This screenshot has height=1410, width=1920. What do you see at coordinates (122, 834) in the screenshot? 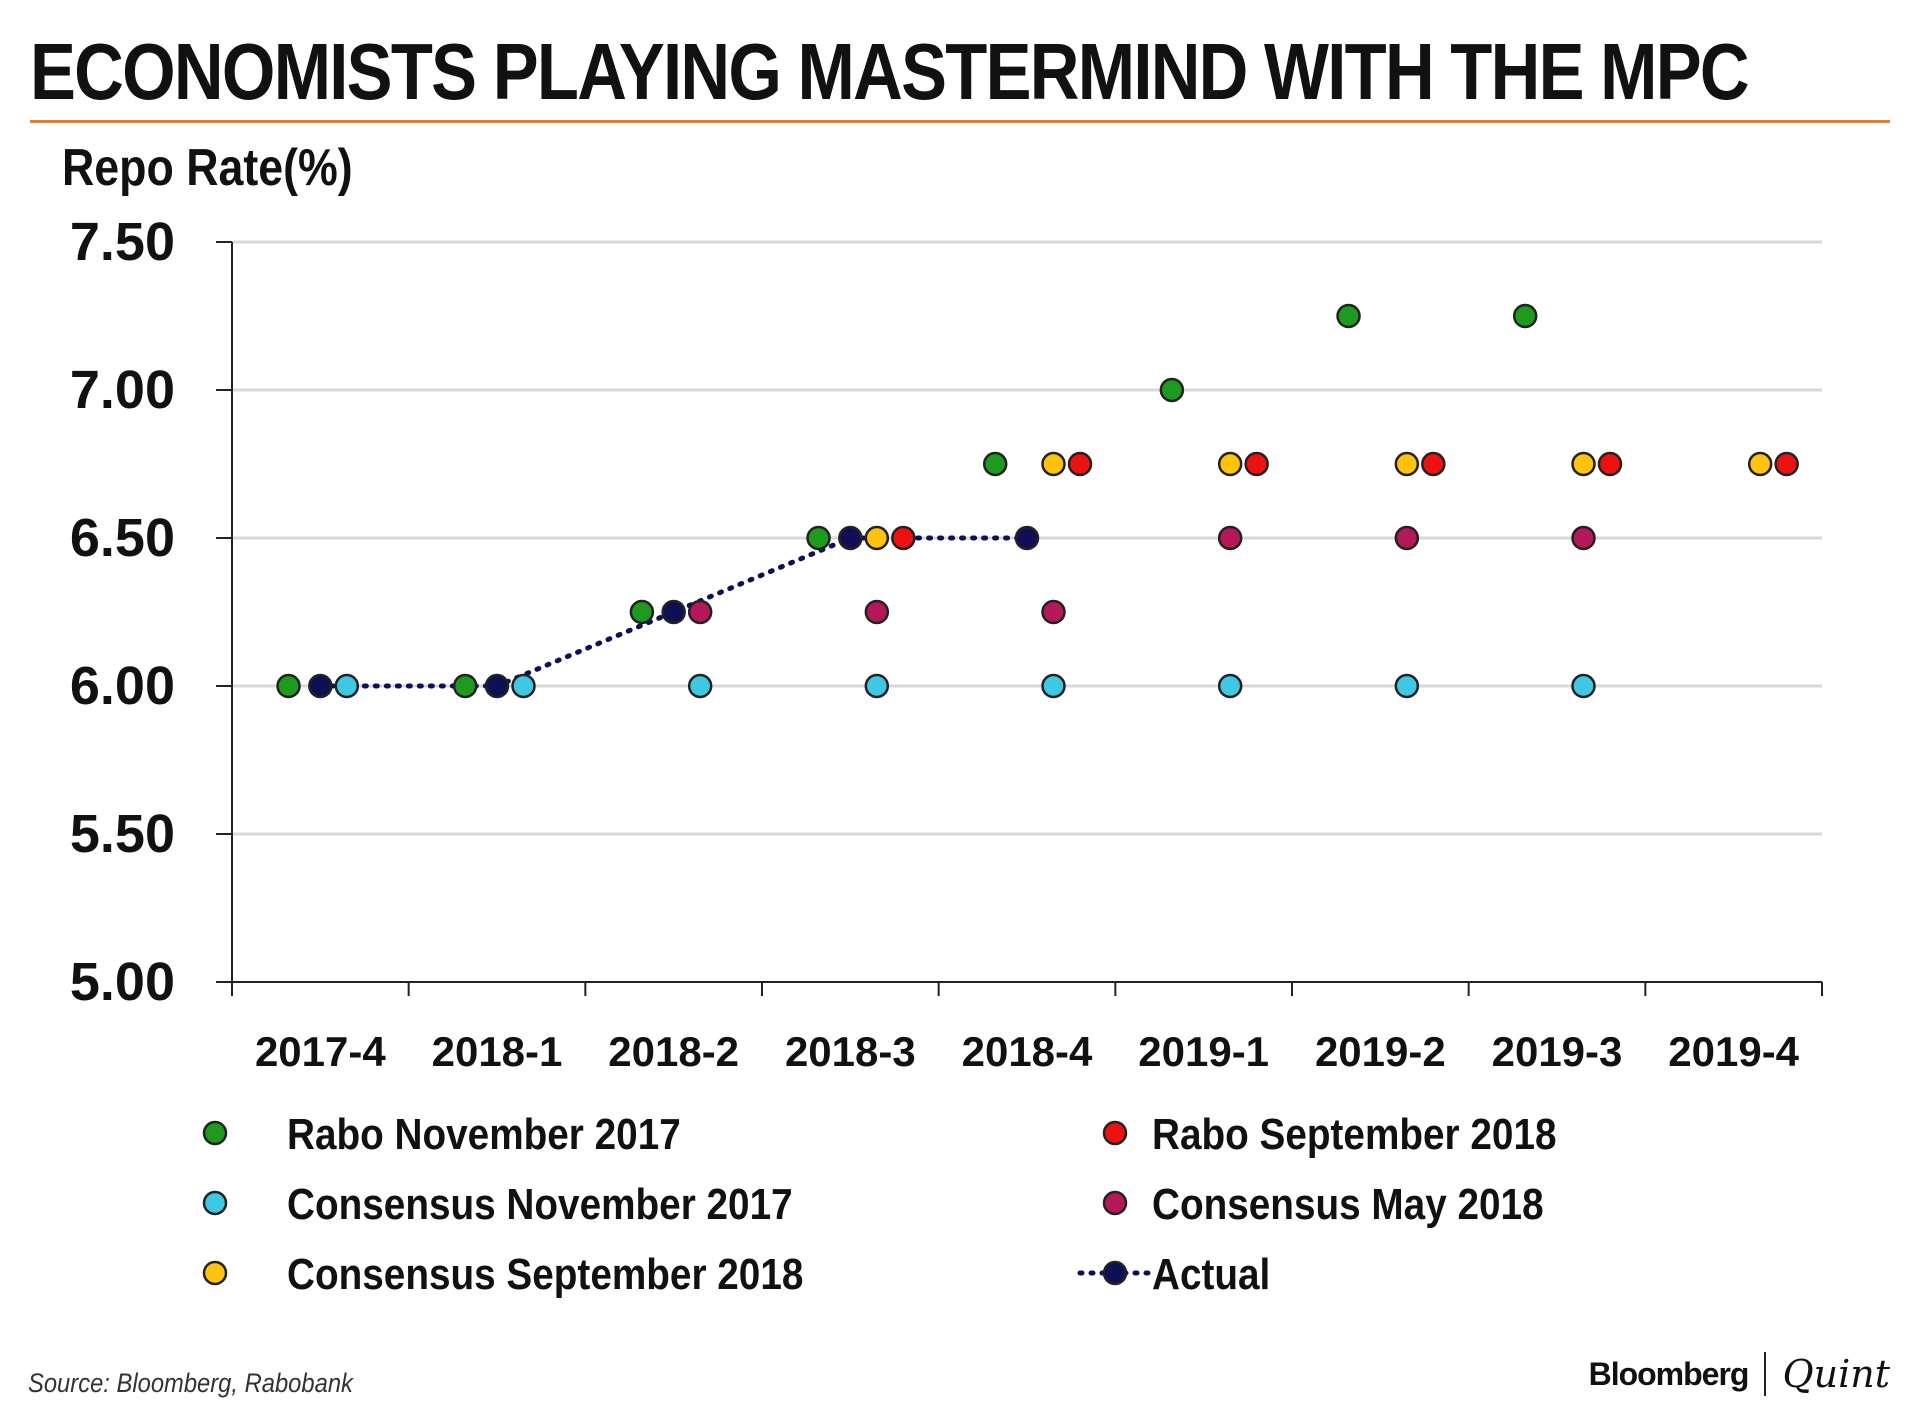
I see `y-tick-label: 5.50` at bounding box center [122, 834].